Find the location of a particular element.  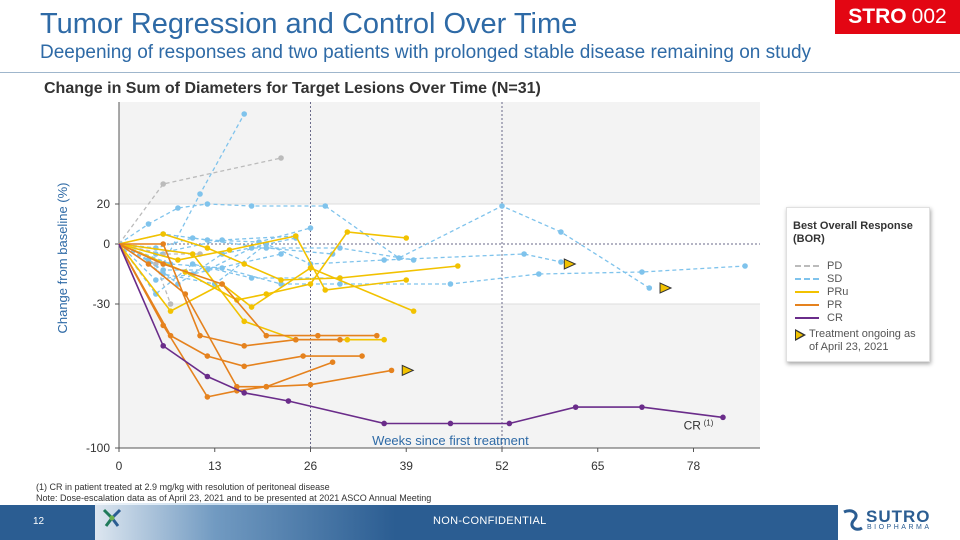

y-tick-label: -30 is located at coordinates (102, 304).